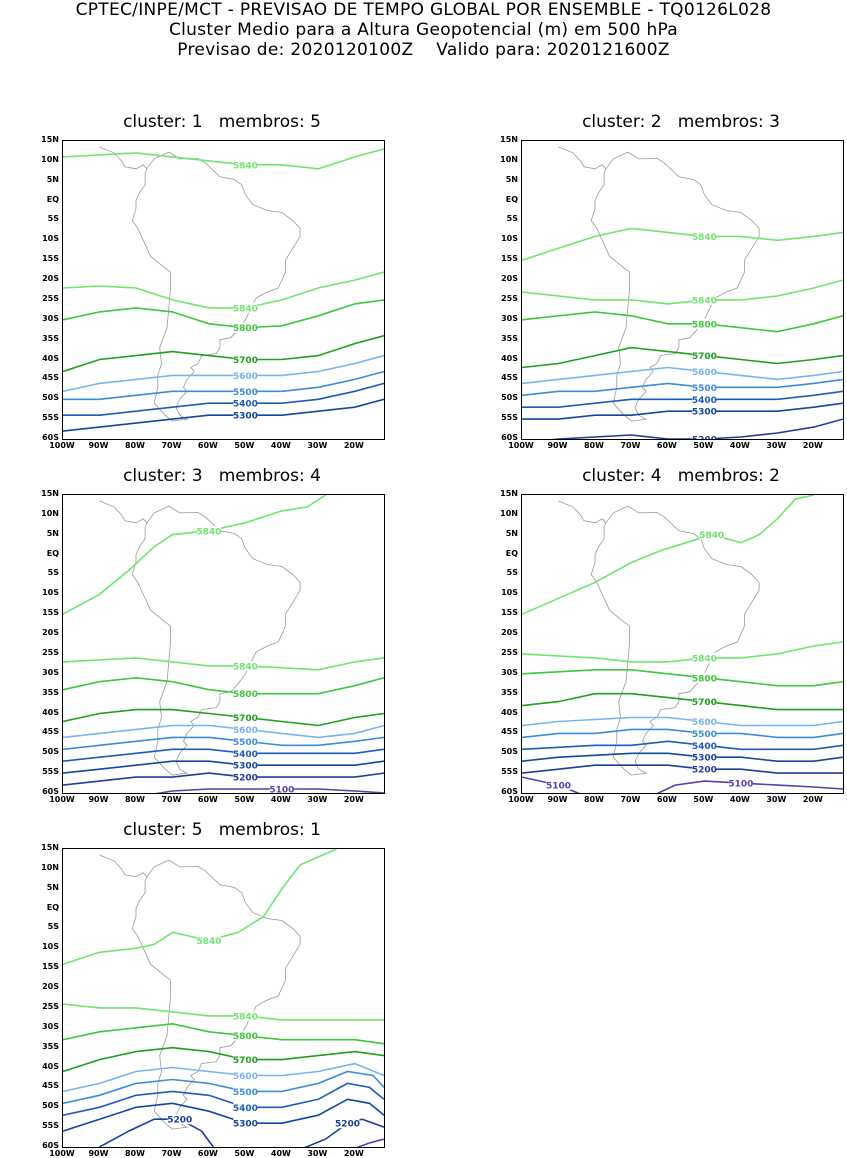 The image size is (847, 1158). I want to click on x-axis-tick-label: 80W, so click(134, 1153).